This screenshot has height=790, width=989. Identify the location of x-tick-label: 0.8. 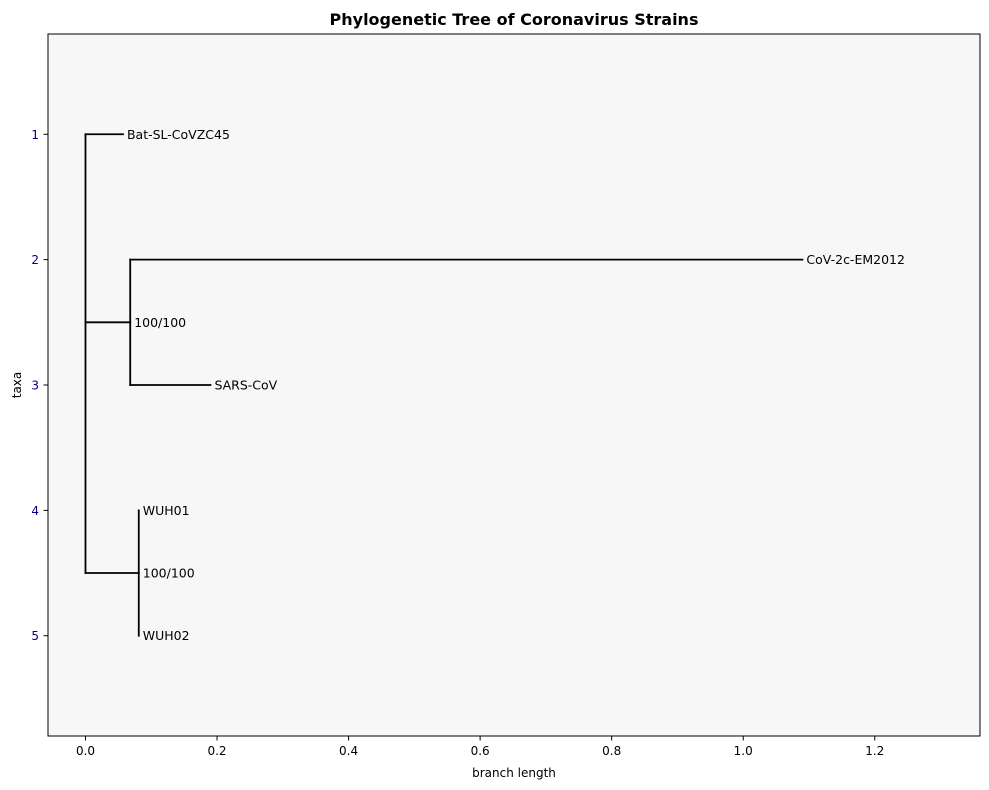
(611, 751).